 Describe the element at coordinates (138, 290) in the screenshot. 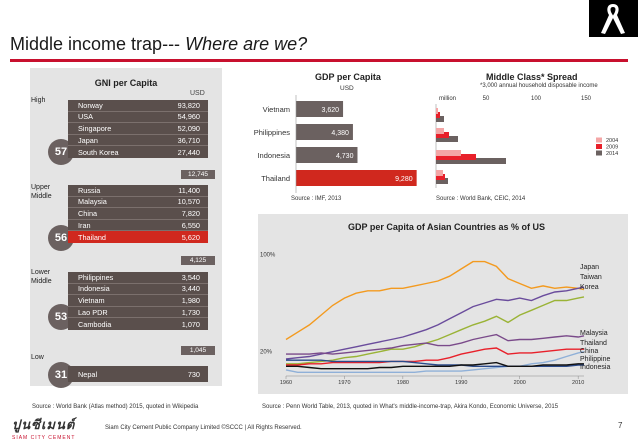

I see `gni-row: Indonesia 3,440` at that location.